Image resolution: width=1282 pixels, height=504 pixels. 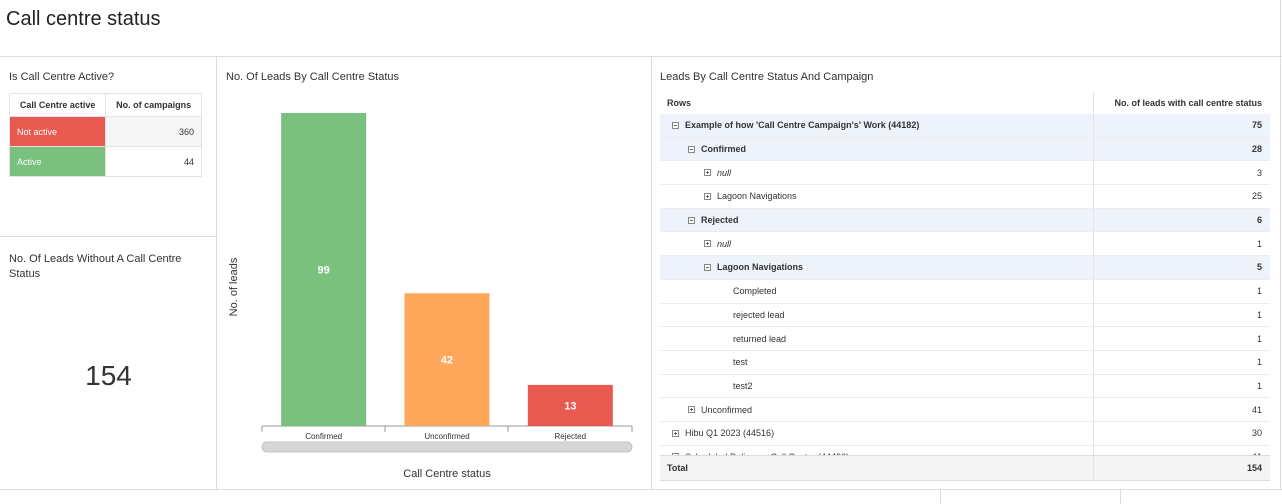 I want to click on chart-panel-title: No. Of Leads By Call Centre Status, so click(x=313, y=77).